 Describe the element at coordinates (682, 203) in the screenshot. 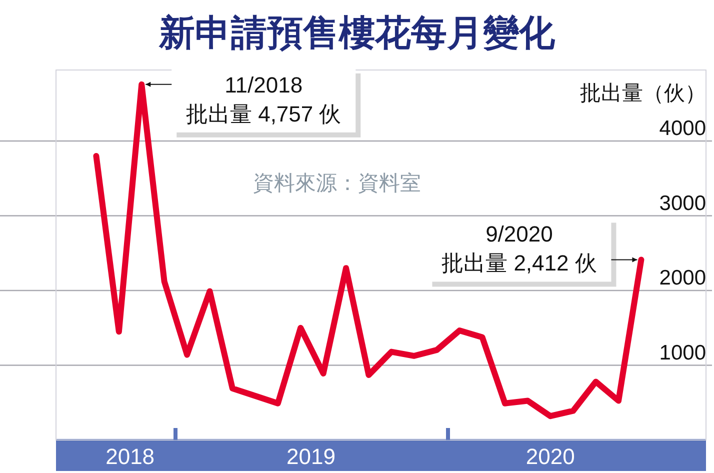

I see `ytick: 3000` at that location.